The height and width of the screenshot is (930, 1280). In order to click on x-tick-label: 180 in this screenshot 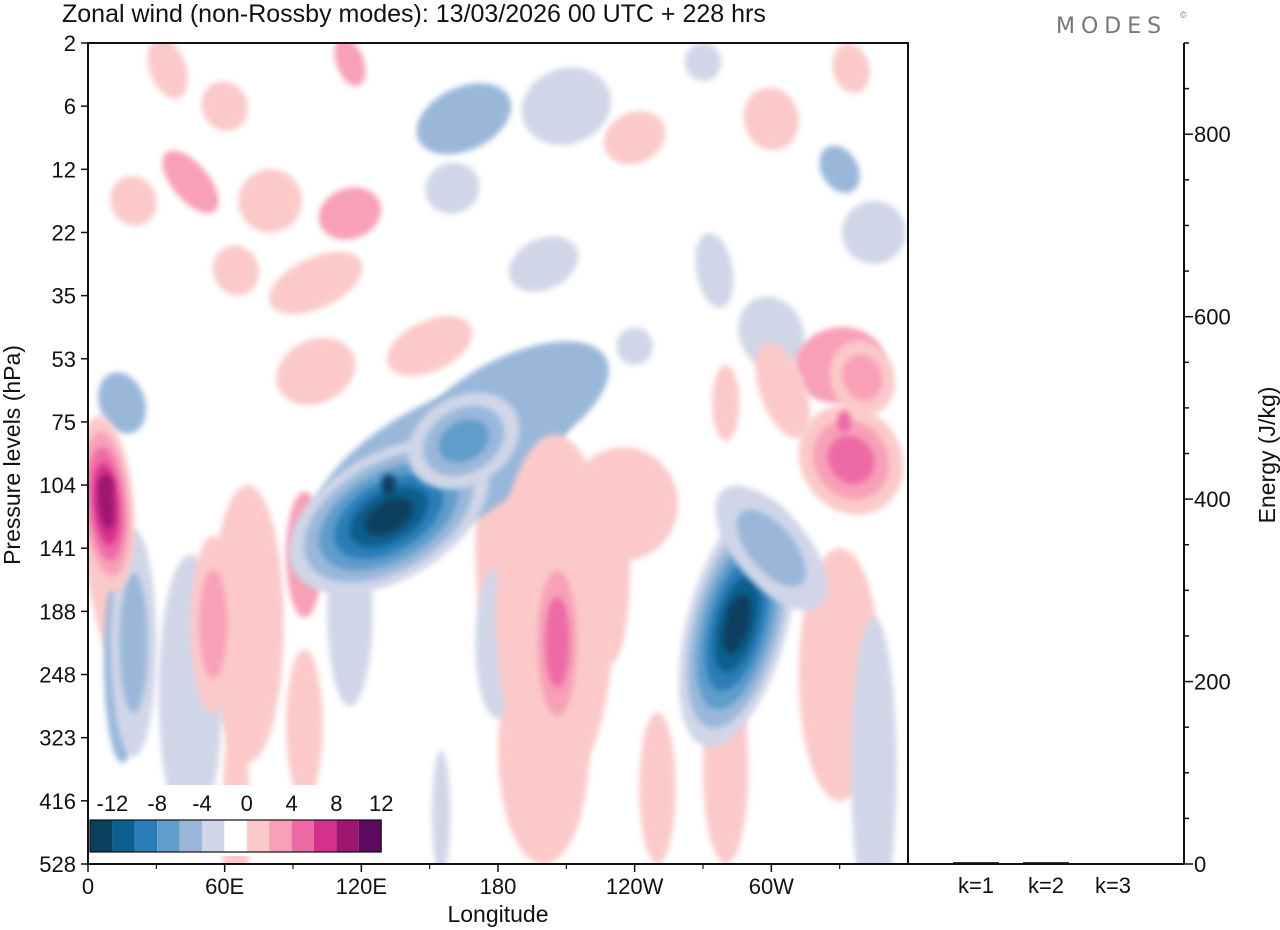, I will do `click(498, 886)`.